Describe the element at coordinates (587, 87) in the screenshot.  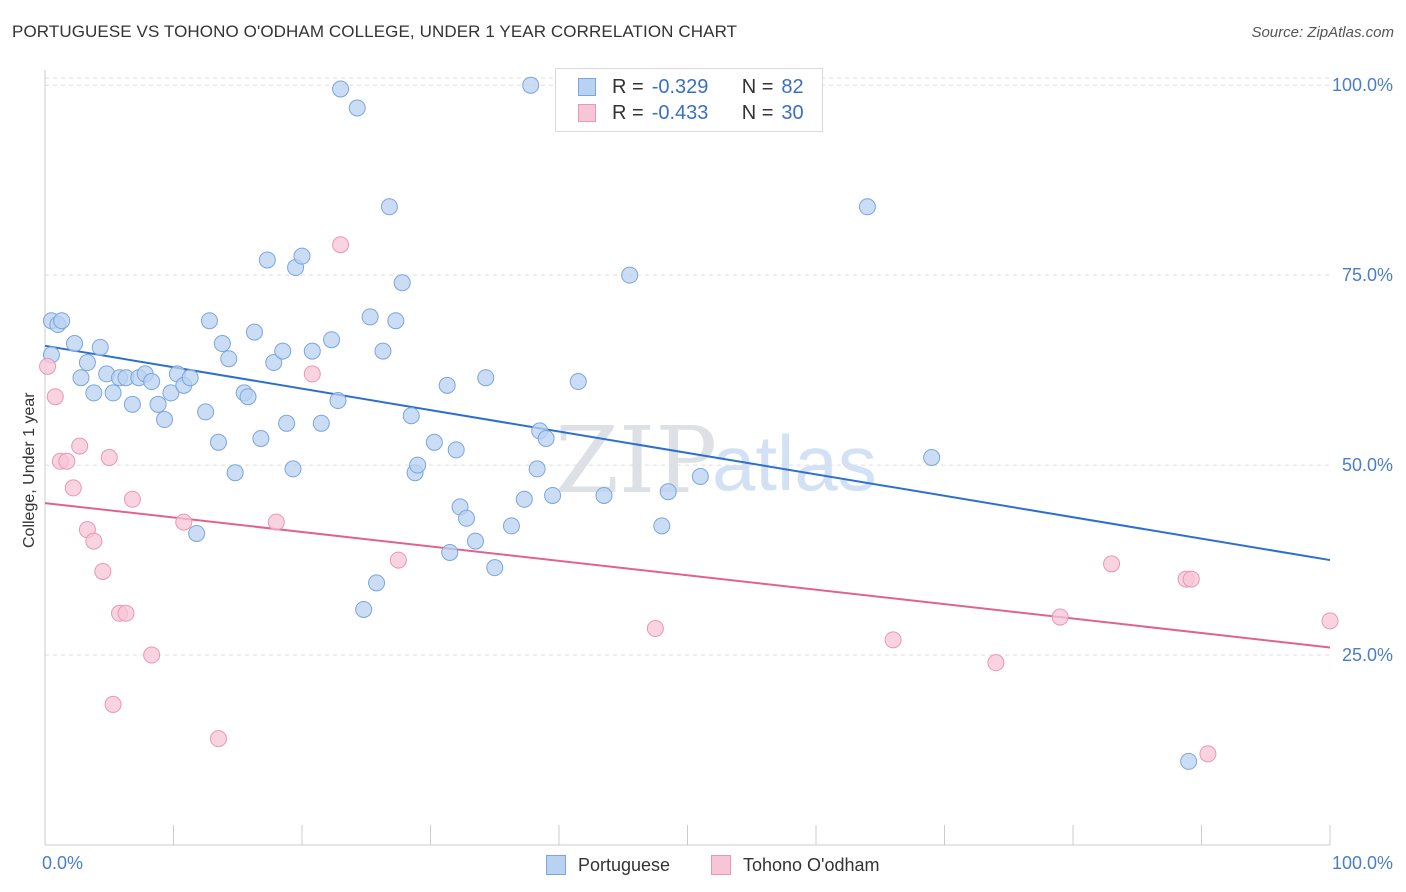
I see `legend-swatch-blue` at that location.